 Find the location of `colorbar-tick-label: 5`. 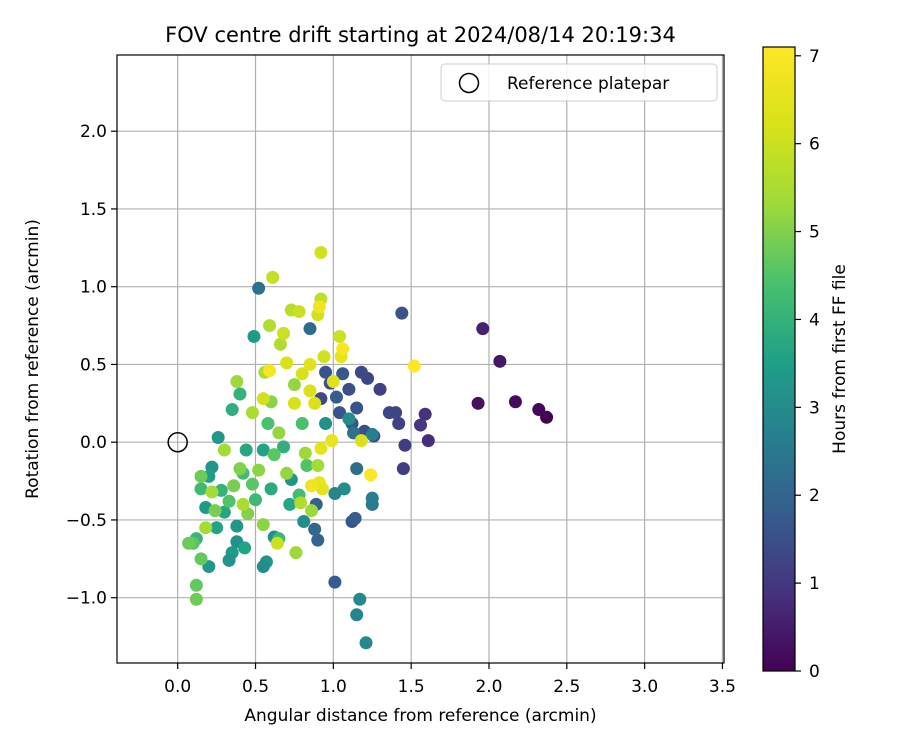

colorbar-tick-label: 5 is located at coordinates (814, 233).